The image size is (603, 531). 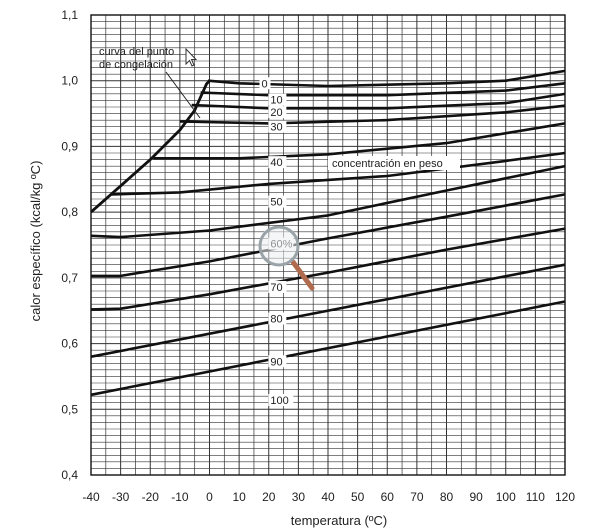 What do you see at coordinates (447, 497) in the screenshot?
I see `x-tick-label: 80` at bounding box center [447, 497].